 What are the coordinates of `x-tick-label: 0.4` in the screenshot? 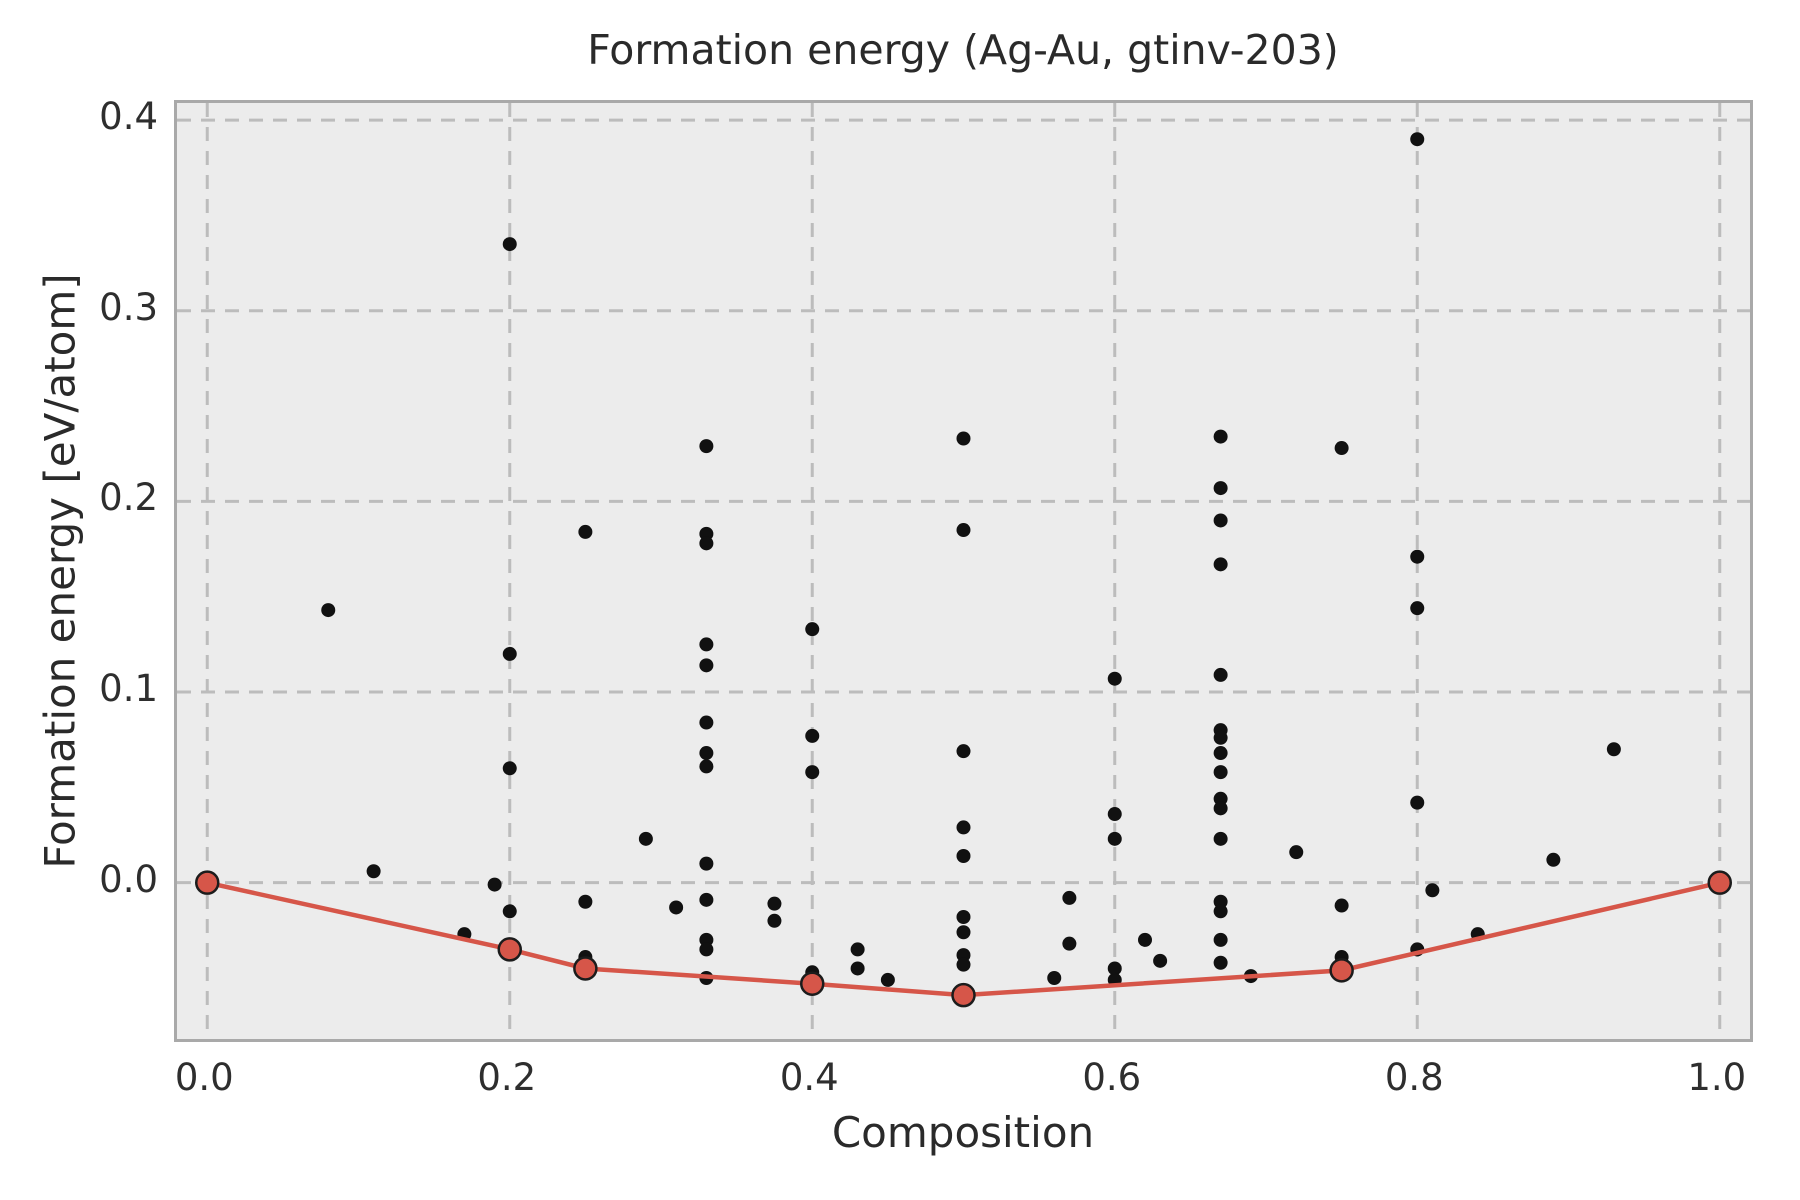 It's located at (809, 1077).